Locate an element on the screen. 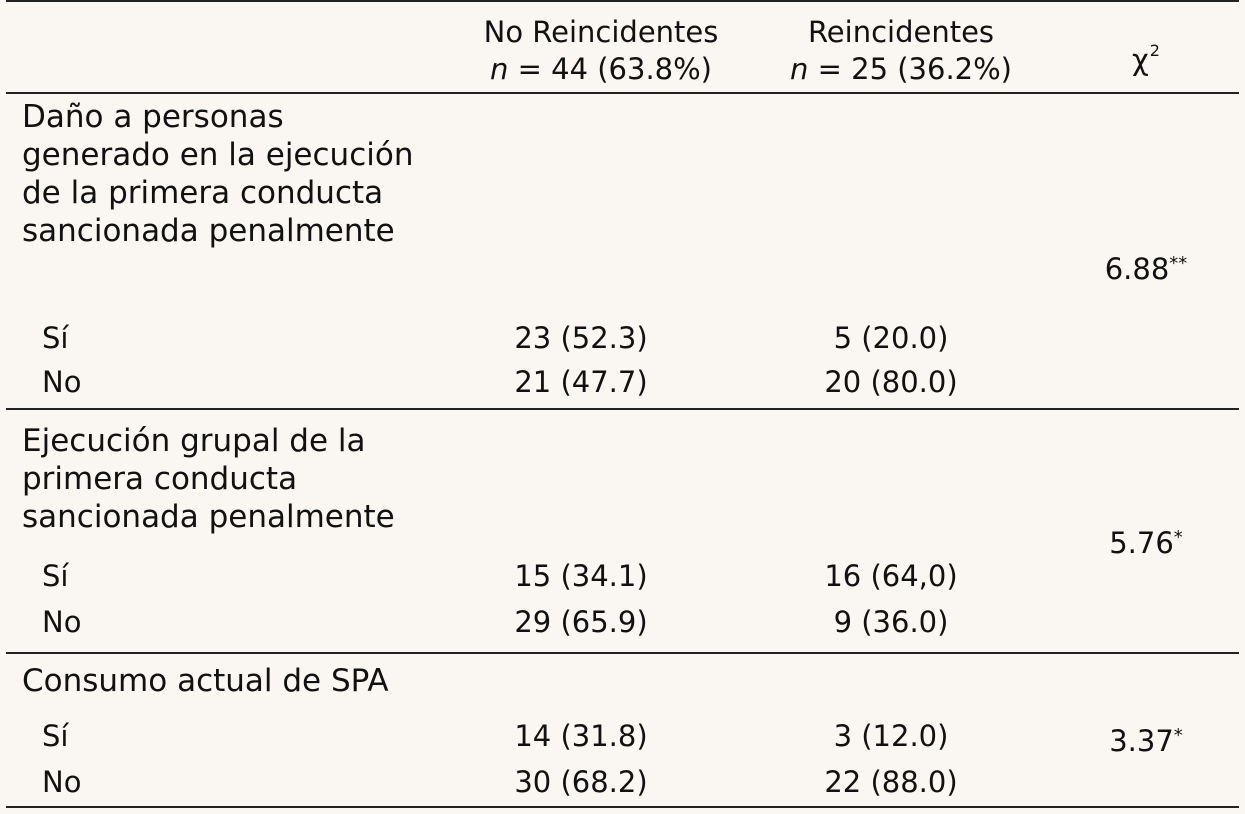 This screenshot has height=814, width=1245. chi-value: 3.37 is located at coordinates (1141, 741).